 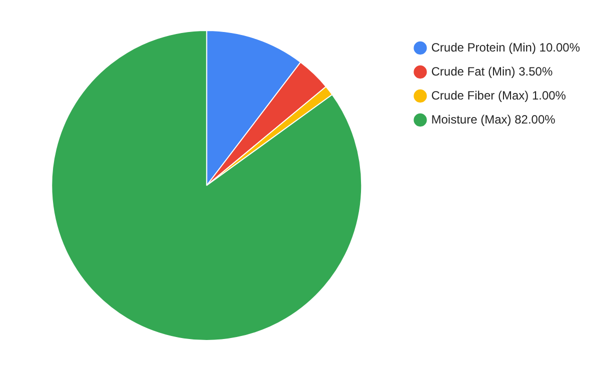 I want to click on legend-label: Crude Protein (Min) 10.00%, so click(x=505, y=47).